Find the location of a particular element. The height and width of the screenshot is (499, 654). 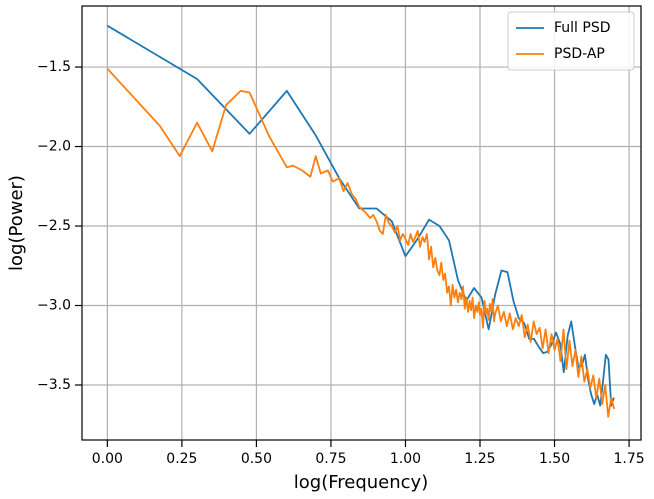

legend: Full PSD PSD-AP is located at coordinates (571, 41).